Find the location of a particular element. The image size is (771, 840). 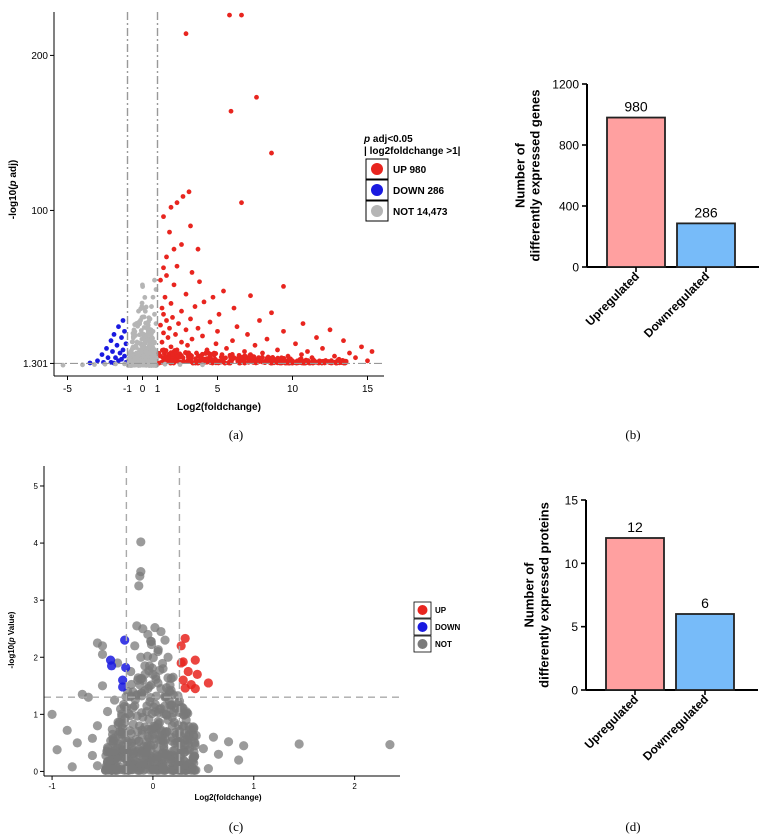

y-tick-label: 400 is located at coordinates (569, 207).